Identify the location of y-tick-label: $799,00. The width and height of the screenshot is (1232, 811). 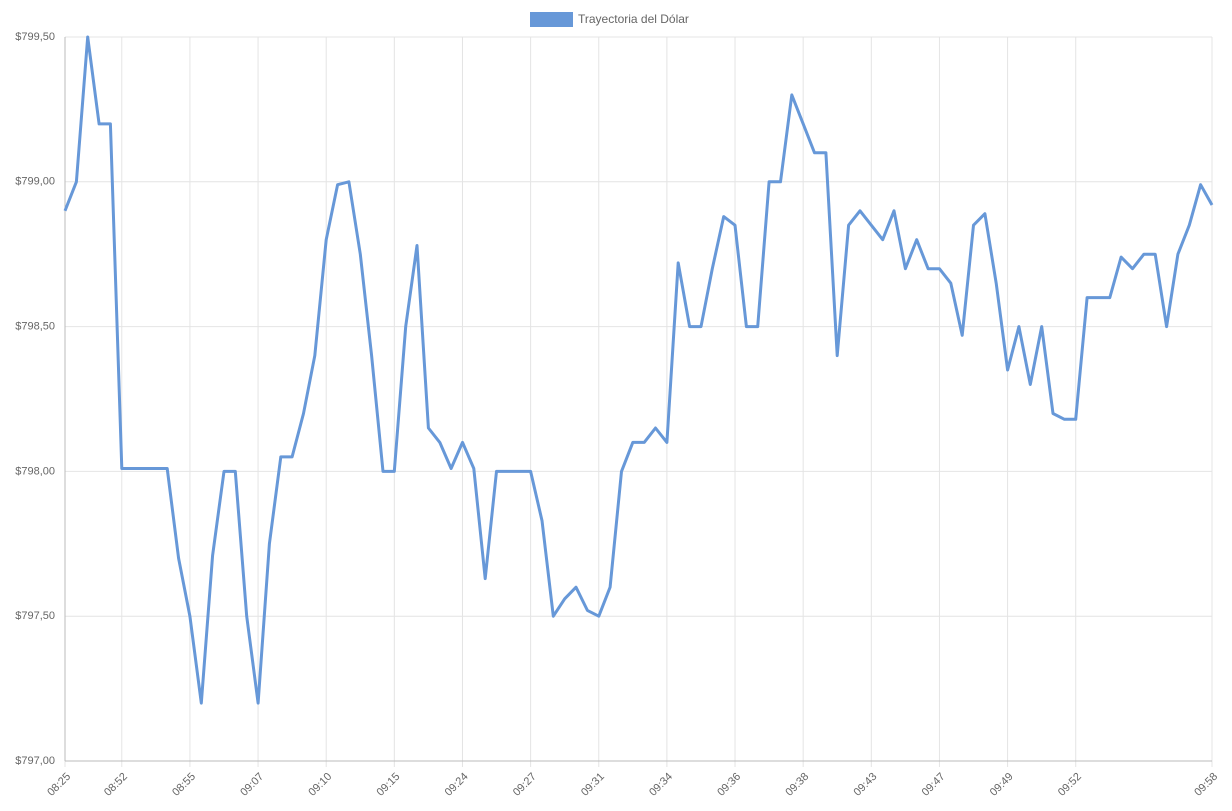
(35, 182).